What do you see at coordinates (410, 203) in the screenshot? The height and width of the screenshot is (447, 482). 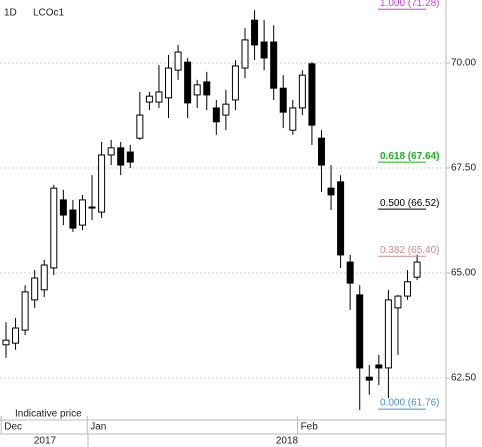 I see `fib-label: 0.500 (66.52)` at bounding box center [410, 203].